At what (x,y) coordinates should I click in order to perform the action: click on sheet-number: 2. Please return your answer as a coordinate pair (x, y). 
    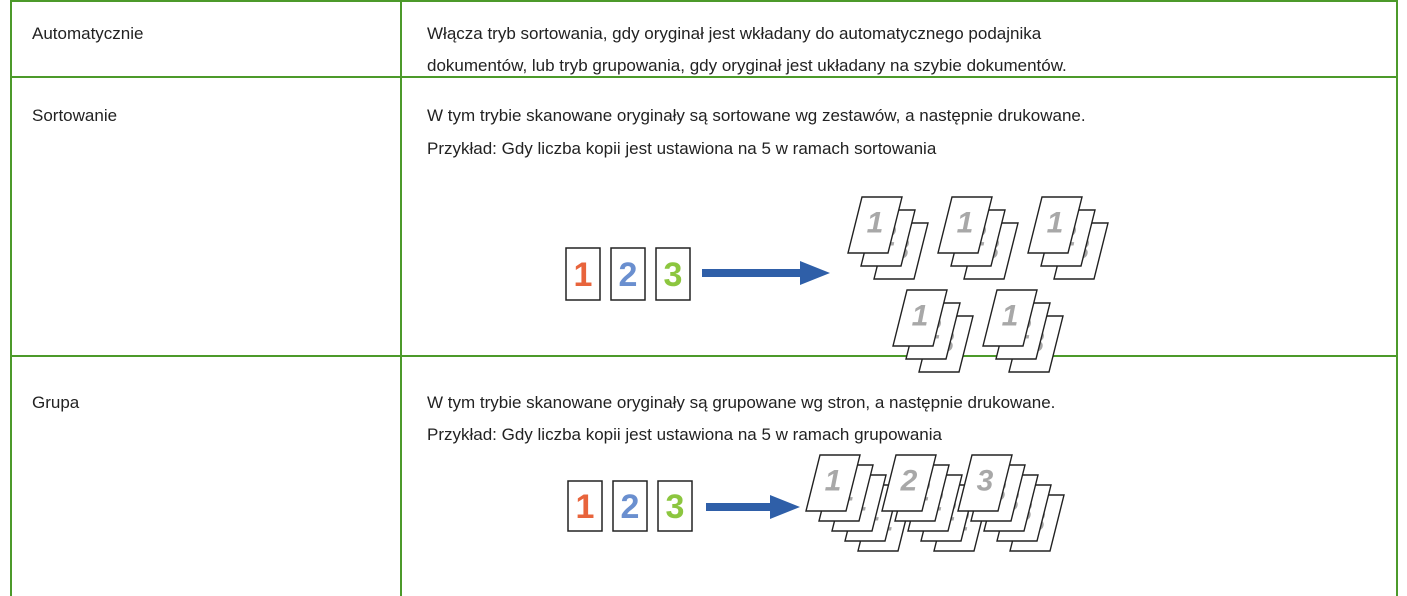
    Looking at the image, I should click on (909, 481).